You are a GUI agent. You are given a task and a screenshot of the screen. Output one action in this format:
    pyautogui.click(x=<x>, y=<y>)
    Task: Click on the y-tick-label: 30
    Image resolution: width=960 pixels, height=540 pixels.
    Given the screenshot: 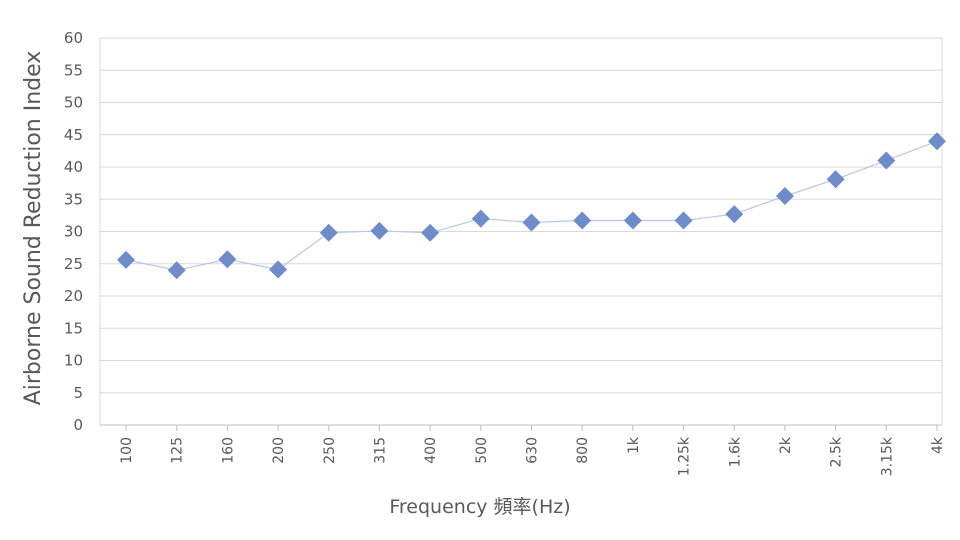 What is the action you would take?
    pyautogui.click(x=73, y=232)
    